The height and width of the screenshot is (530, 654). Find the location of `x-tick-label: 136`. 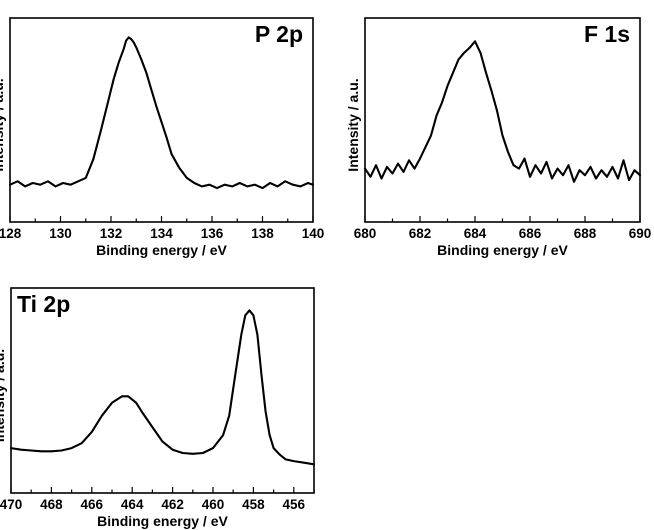

x-tick-label: 136 is located at coordinates (212, 233).